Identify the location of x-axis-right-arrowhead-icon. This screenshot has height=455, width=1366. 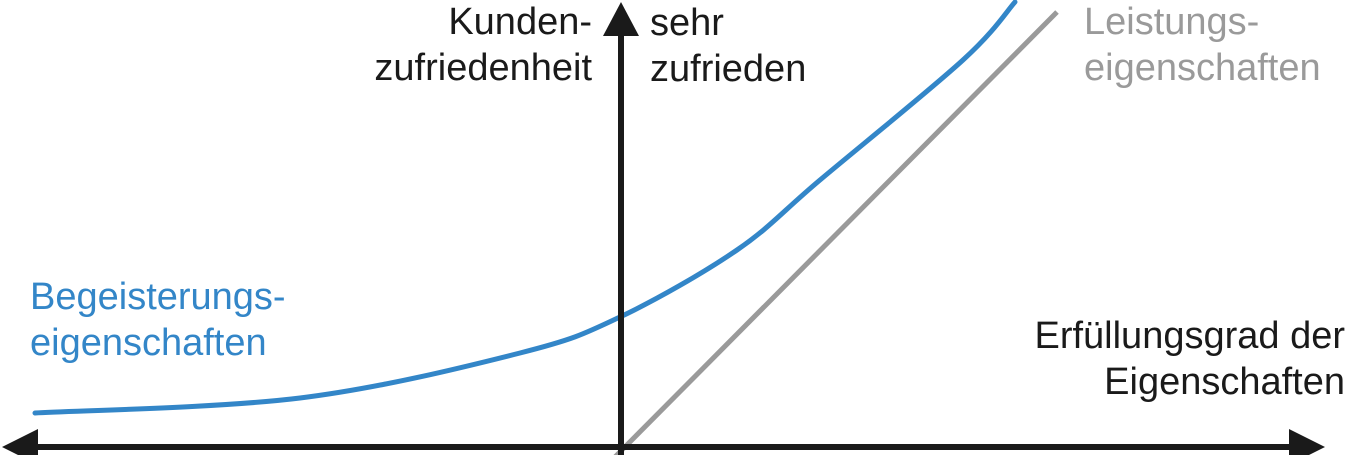
(1307, 442).